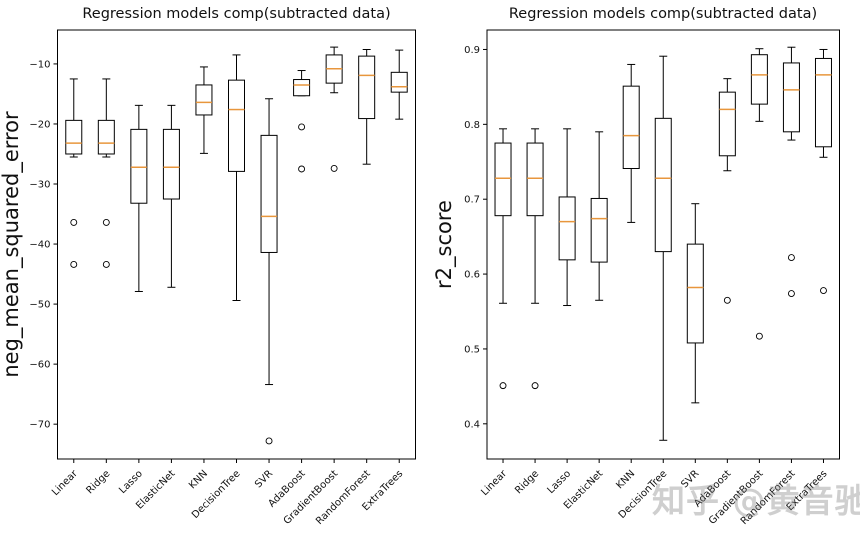 This screenshot has width=860, height=534. What do you see at coordinates (39, 305) in the screenshot?
I see `y-tick-label: −50` at bounding box center [39, 305].